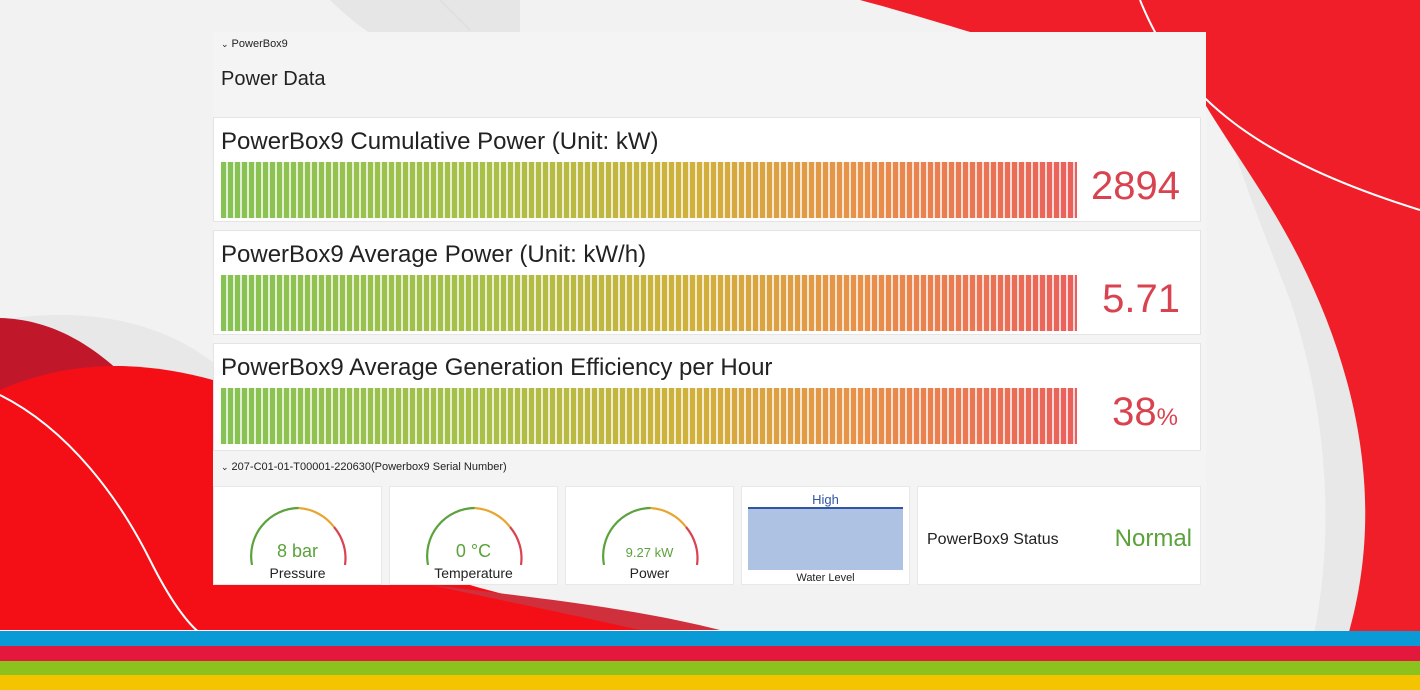 The width and height of the screenshot is (1420, 690). What do you see at coordinates (254, 44) in the screenshot?
I see `row-header-powerbox: ⌄ PowerBox9` at bounding box center [254, 44].